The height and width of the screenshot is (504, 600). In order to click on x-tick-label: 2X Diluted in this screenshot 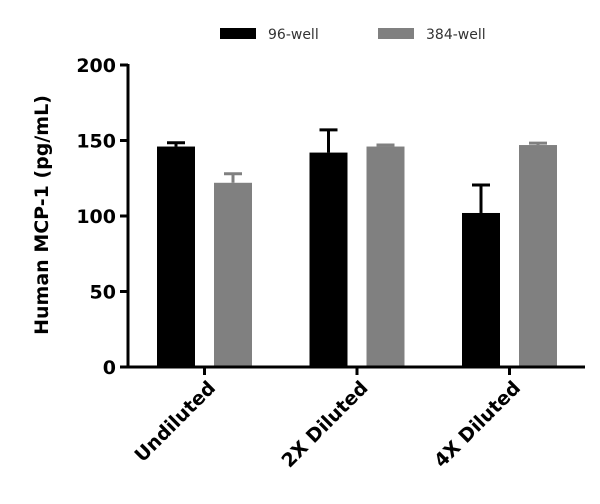, I will do `click(325, 424)`.